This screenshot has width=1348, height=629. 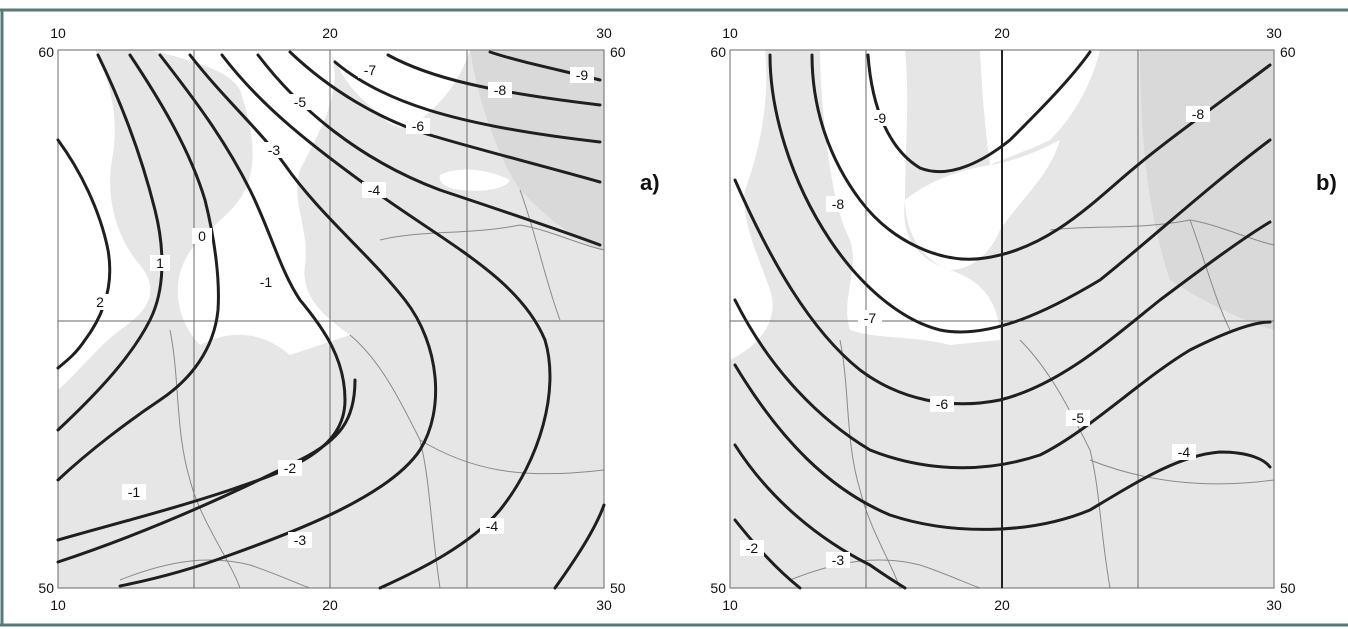 What do you see at coordinates (582, 75) in the screenshot?
I see `iso-label-a-0: -9` at bounding box center [582, 75].